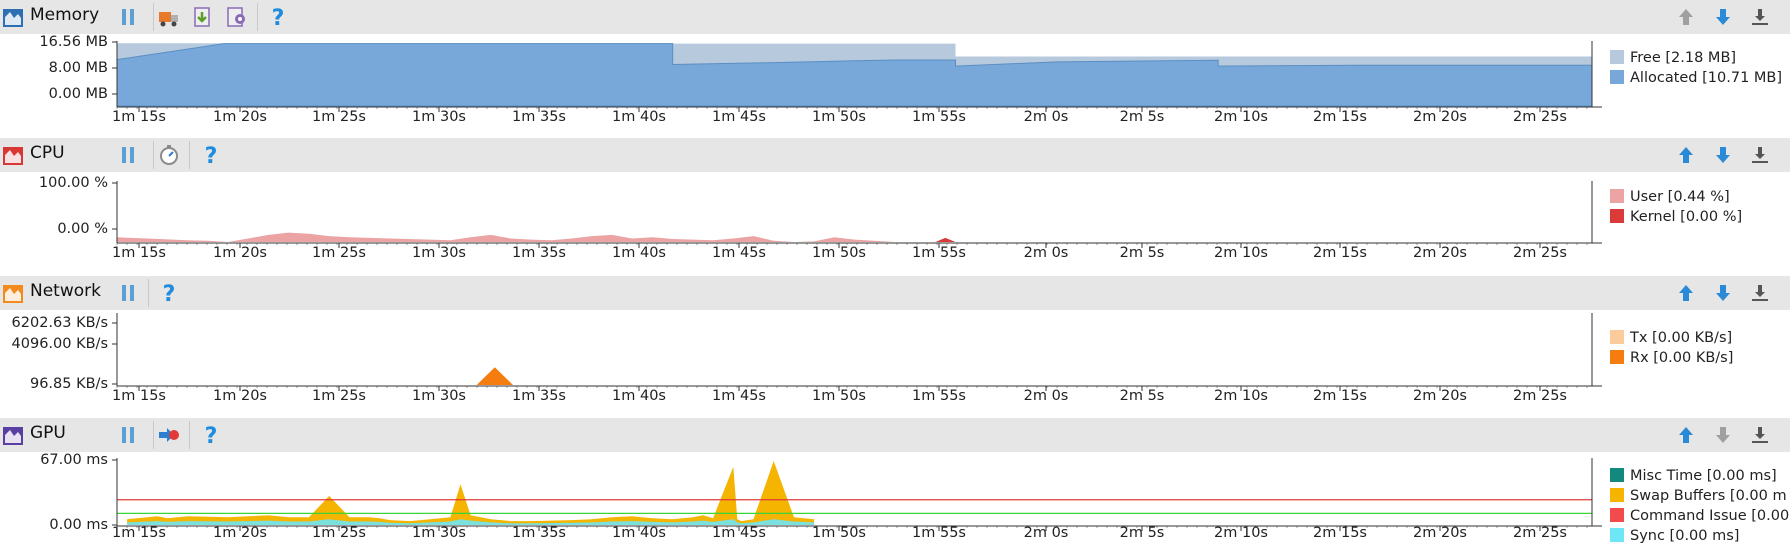  I want to click on cpu-pause-icon, so click(128, 155).